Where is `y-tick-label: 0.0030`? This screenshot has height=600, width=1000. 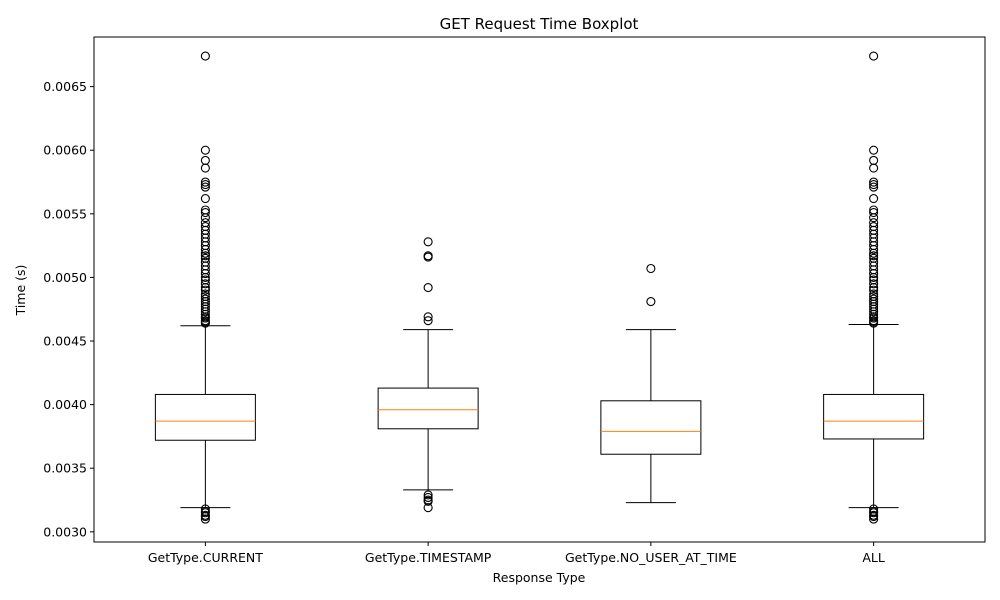
y-tick-label: 0.0030 is located at coordinates (65, 531).